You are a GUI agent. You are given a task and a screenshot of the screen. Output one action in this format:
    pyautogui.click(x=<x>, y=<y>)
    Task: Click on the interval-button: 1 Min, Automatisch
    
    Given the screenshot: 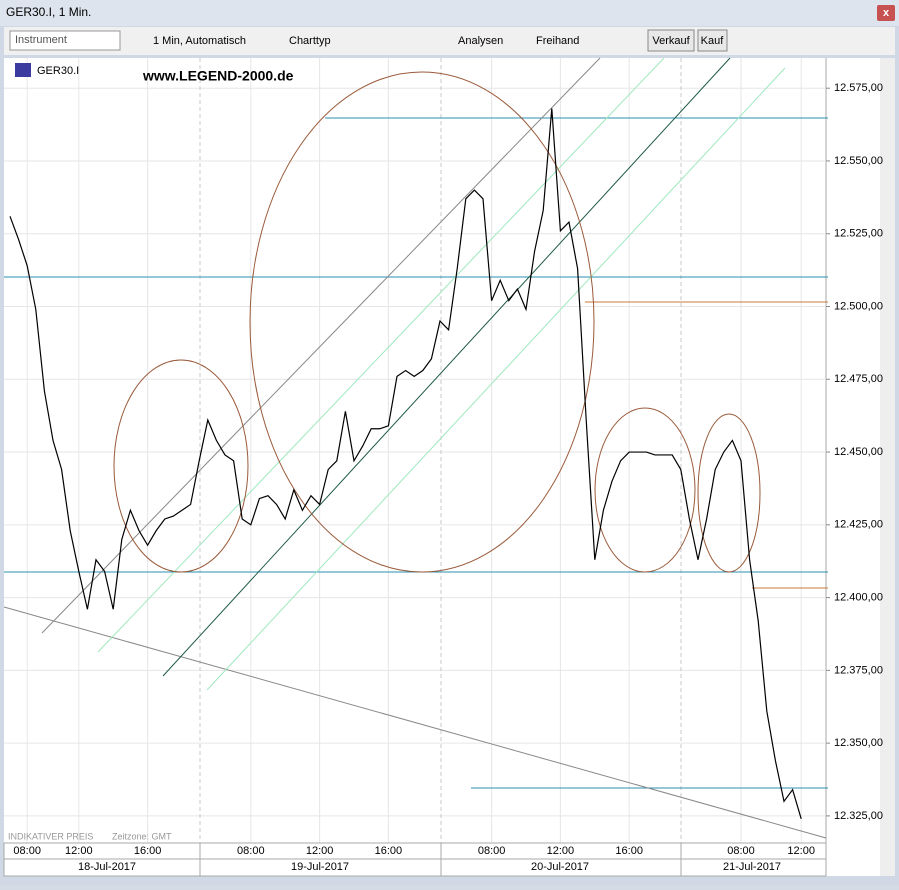 What is the action you would take?
    pyautogui.click(x=199, y=41)
    